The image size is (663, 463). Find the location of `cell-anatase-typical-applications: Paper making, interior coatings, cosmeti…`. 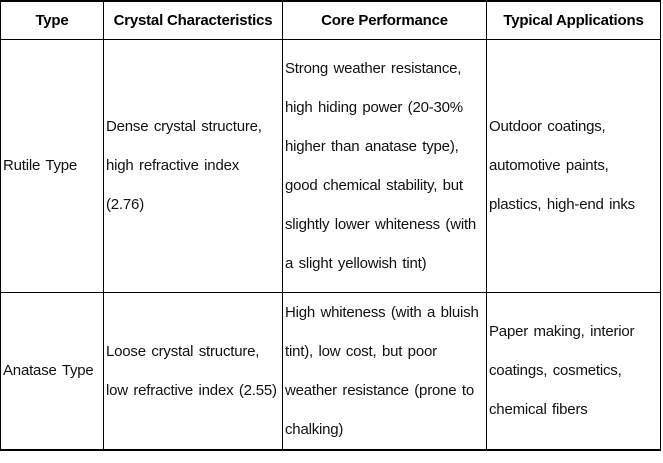

cell-anatase-typical-applications: Paper making, interior coatings, cosmeti… is located at coordinates (573, 370).